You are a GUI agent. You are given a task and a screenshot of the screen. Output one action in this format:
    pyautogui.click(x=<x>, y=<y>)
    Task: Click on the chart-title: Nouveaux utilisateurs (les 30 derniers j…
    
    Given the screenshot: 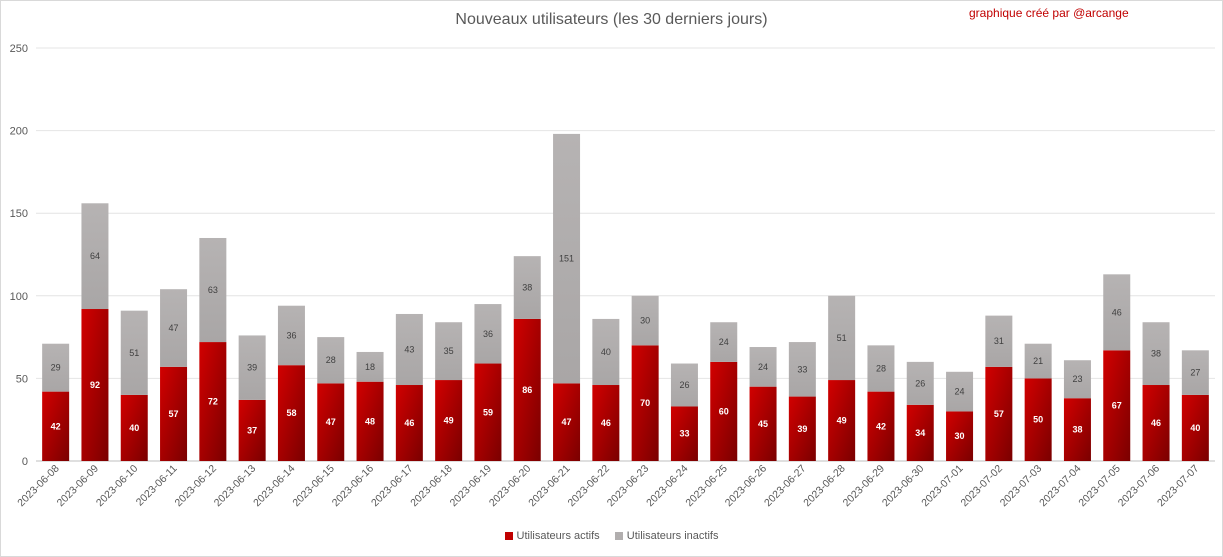 What is the action you would take?
    pyautogui.click(x=611, y=19)
    